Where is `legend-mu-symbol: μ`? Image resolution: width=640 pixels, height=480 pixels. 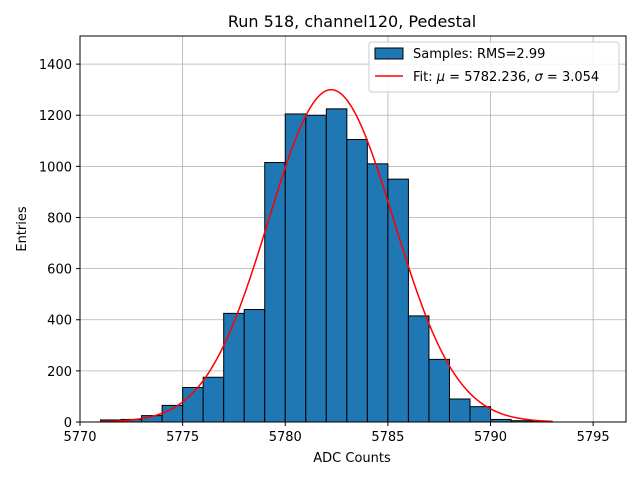 legend-mu-symbol: μ is located at coordinates (440, 77).